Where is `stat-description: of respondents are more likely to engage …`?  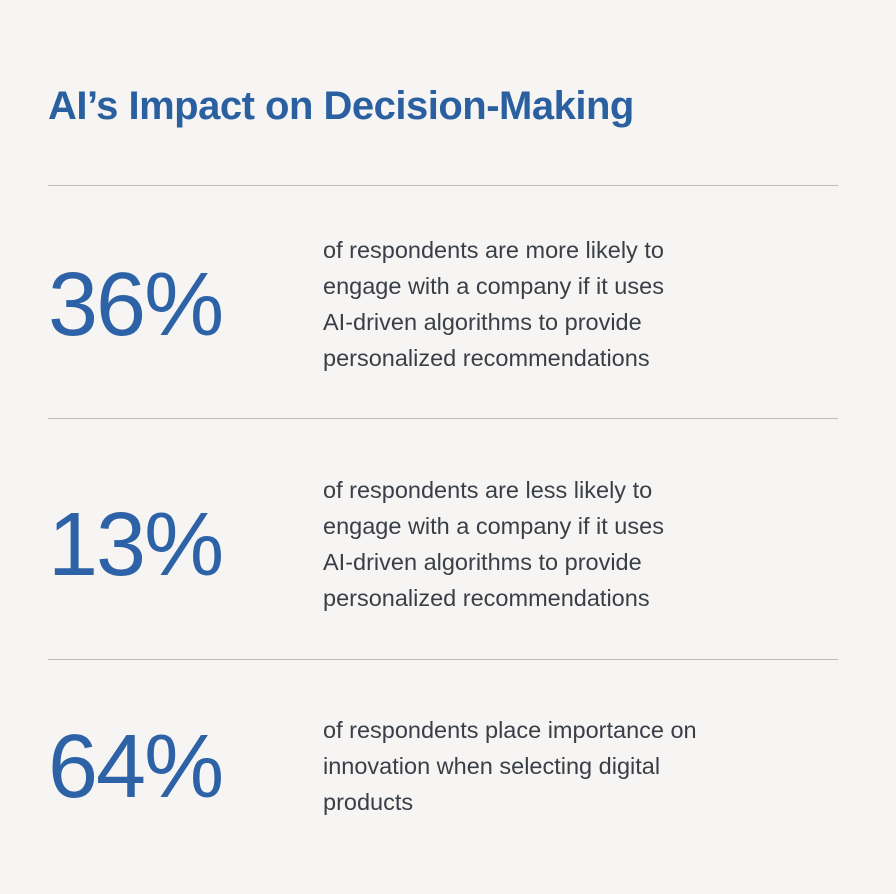
stat-description: of respondents are more likely to engage … is located at coordinates (493, 304).